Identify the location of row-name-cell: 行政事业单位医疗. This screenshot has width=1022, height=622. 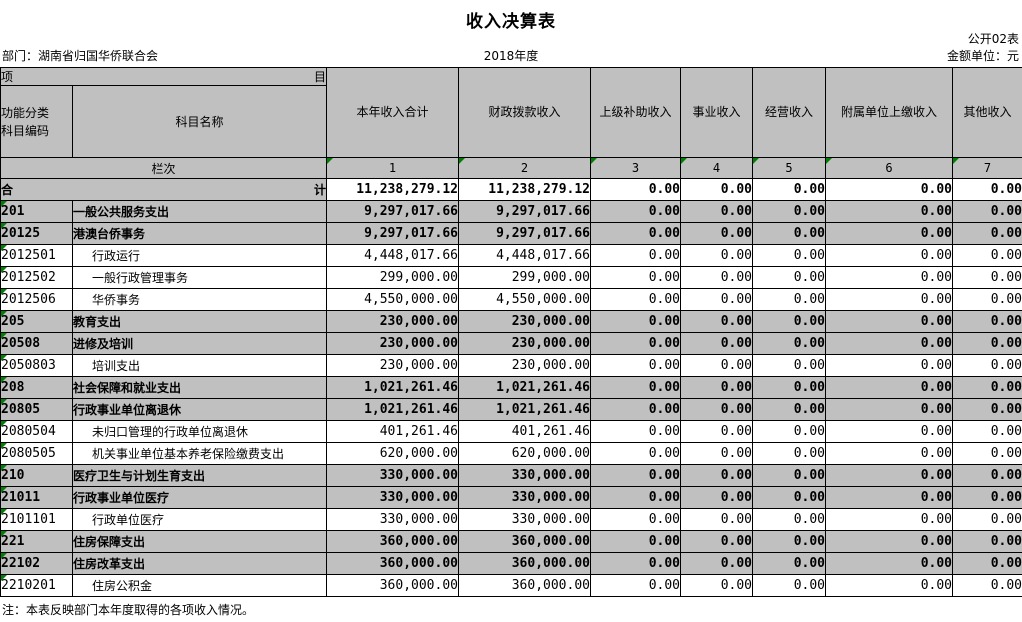
(199, 497).